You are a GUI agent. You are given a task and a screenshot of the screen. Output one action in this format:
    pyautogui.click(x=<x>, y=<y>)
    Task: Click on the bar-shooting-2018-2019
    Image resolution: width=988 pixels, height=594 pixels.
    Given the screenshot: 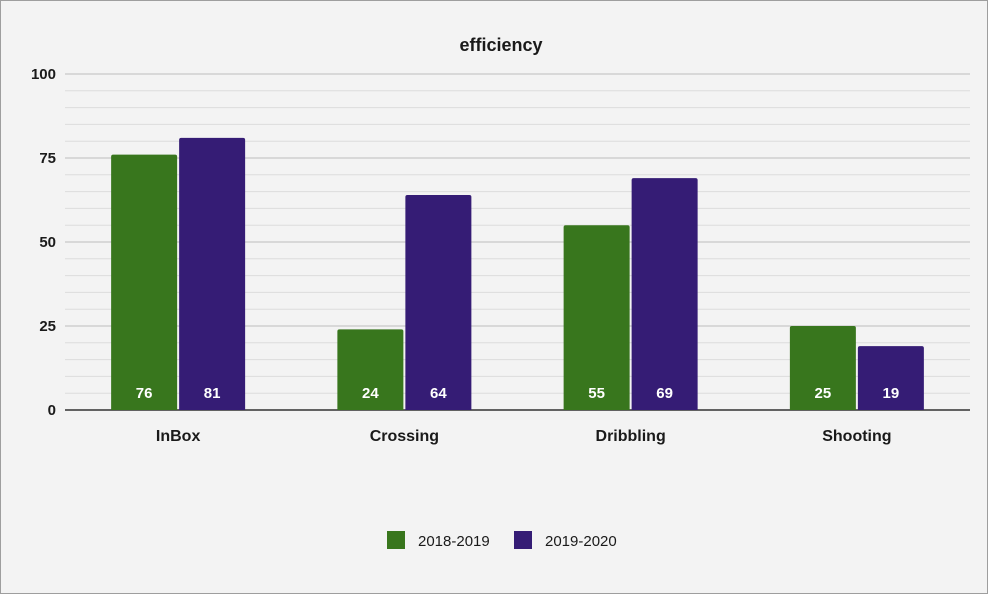 What is the action you would take?
    pyautogui.click(x=822, y=368)
    